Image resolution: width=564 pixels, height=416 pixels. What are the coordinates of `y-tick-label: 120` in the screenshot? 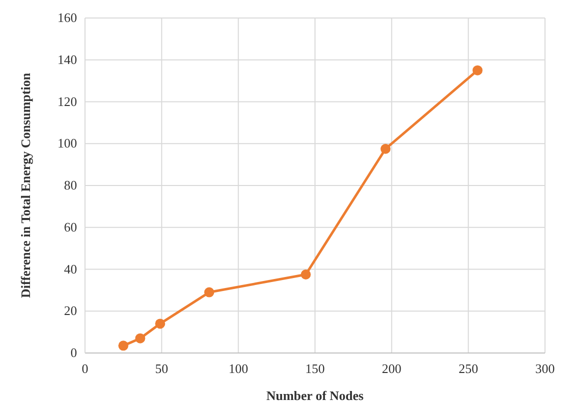 It's located at (67, 101).